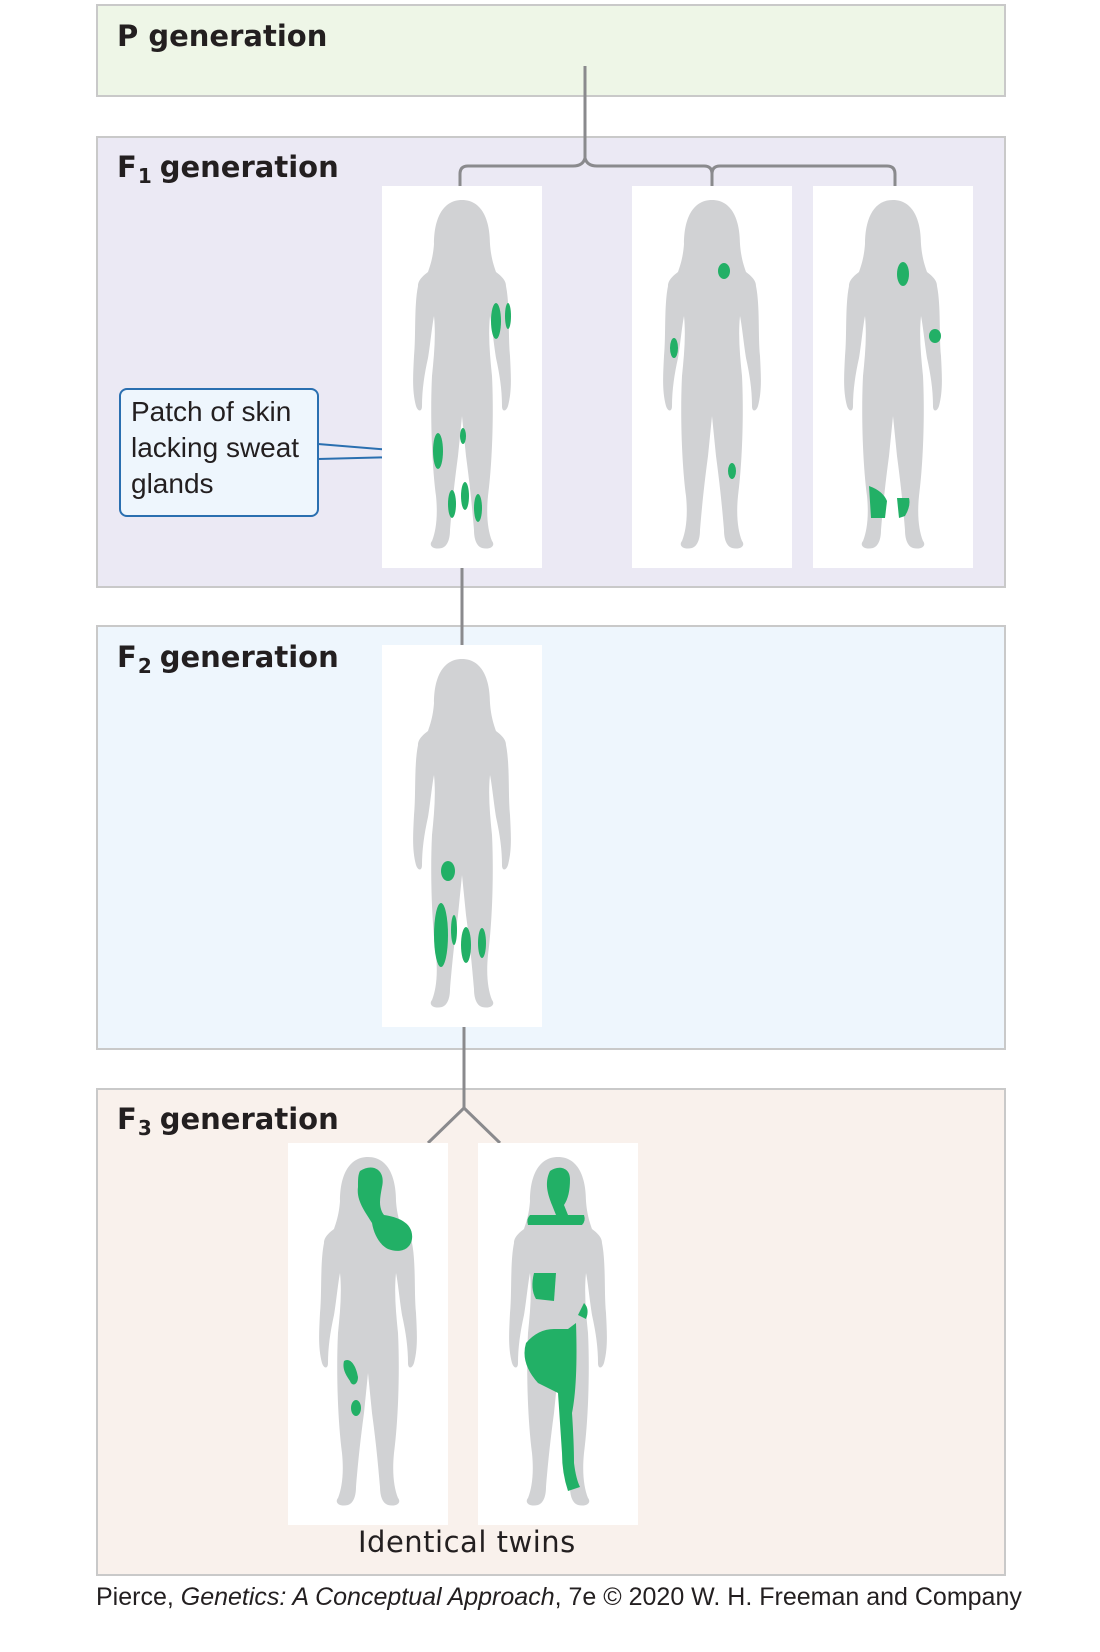 This screenshot has width=1100, height=1652. I want to click on f1-female-3-card, so click(893, 377).